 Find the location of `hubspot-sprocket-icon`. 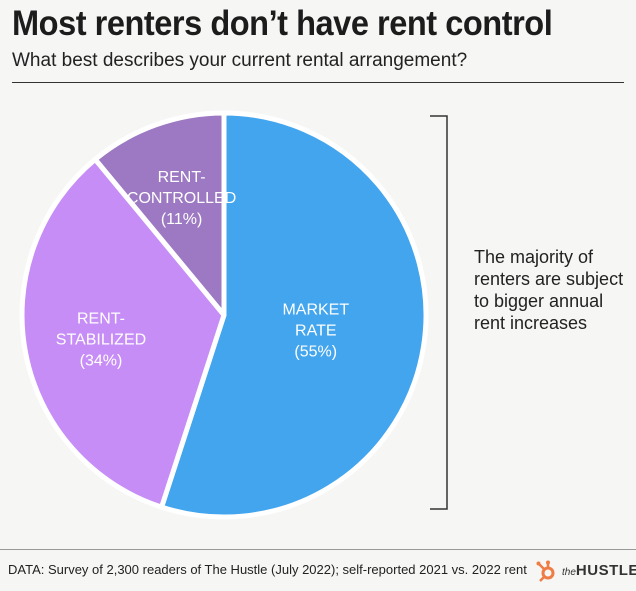

hubspot-sprocket-icon is located at coordinates (545, 571).